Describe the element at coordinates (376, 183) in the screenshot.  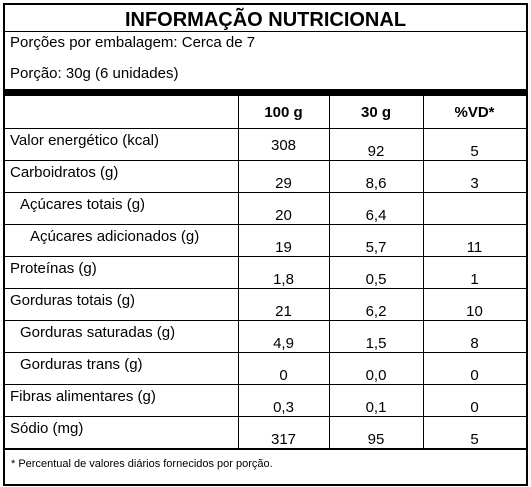
I see `cell: 8,6` at that location.